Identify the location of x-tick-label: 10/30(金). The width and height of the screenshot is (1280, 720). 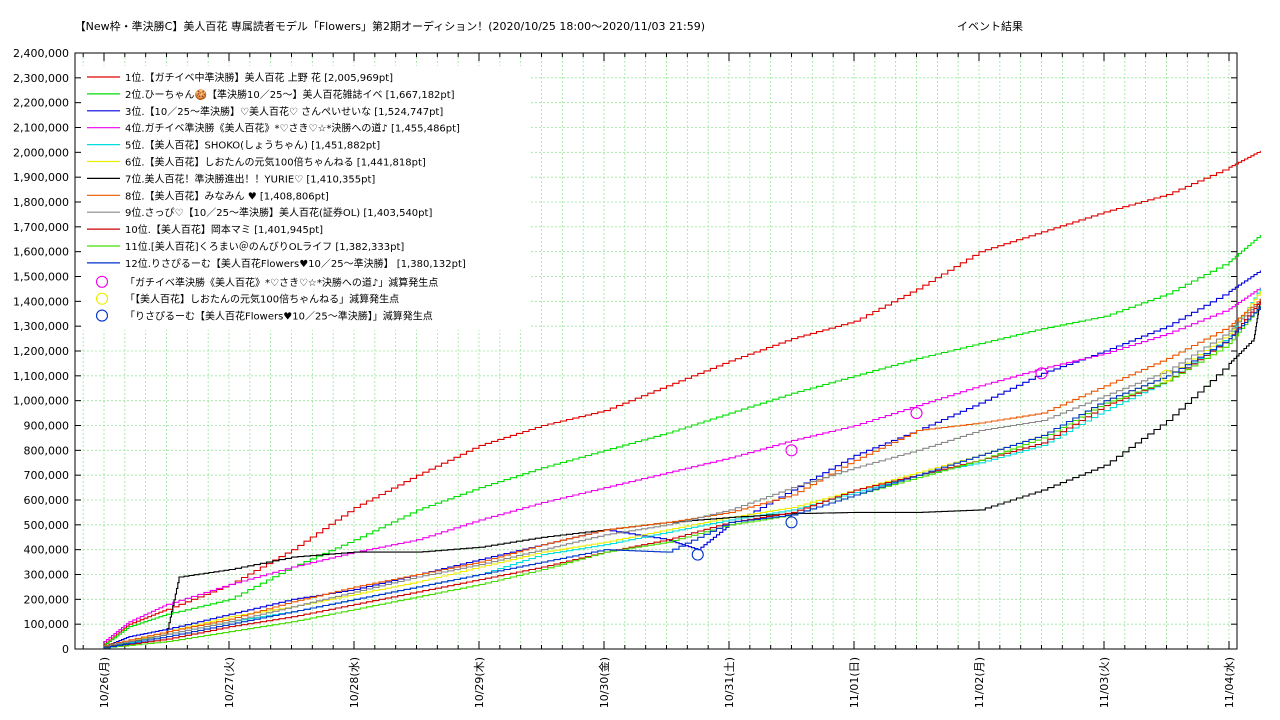
(604, 682).